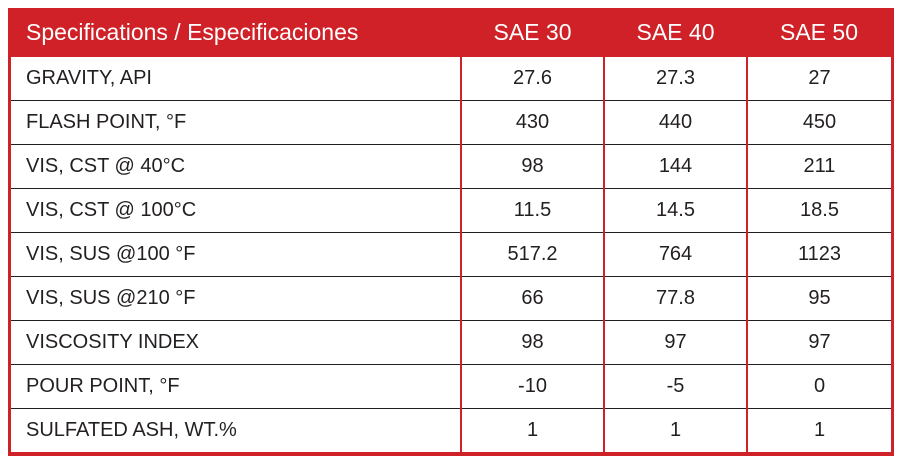 The image size is (908, 463). What do you see at coordinates (532, 210) in the screenshot?
I see `row-value-sae30: 11.5` at bounding box center [532, 210].